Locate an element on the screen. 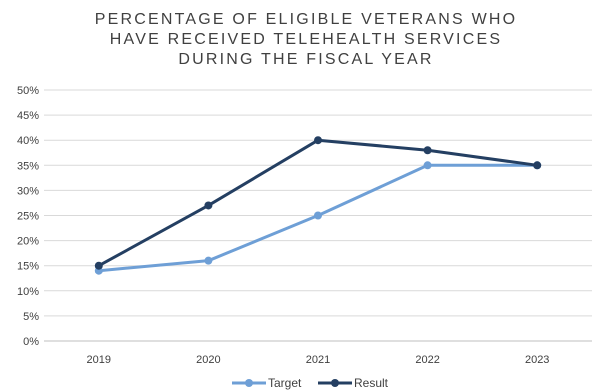  y-tick-label: 45% is located at coordinates (28, 116).